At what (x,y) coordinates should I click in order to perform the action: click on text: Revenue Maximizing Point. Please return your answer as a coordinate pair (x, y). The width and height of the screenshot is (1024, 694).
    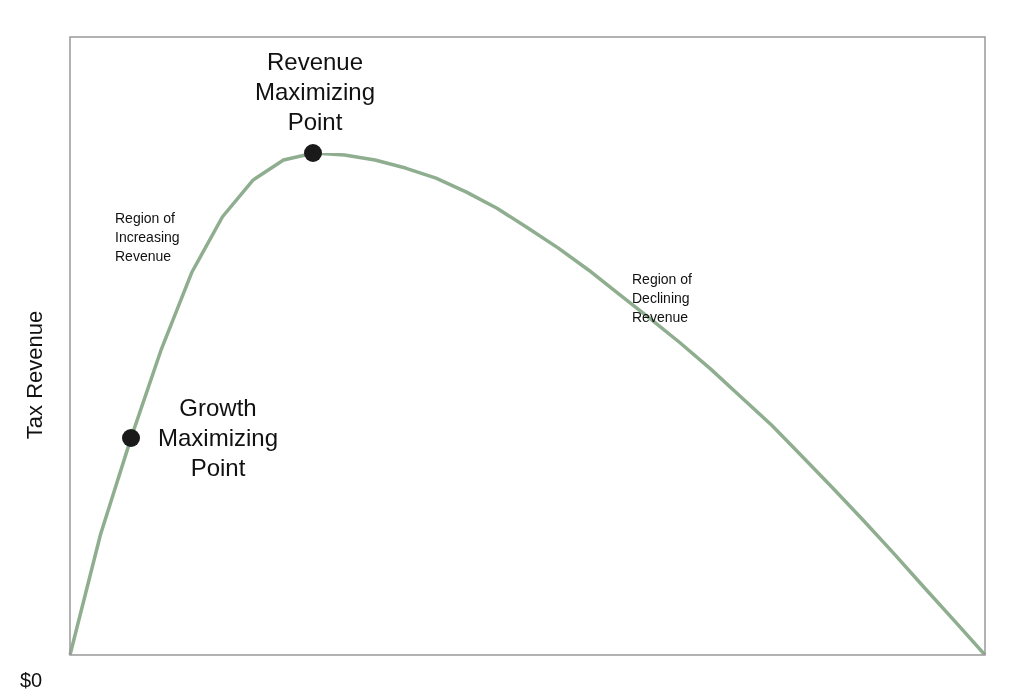
    Looking at the image, I should click on (315, 91).